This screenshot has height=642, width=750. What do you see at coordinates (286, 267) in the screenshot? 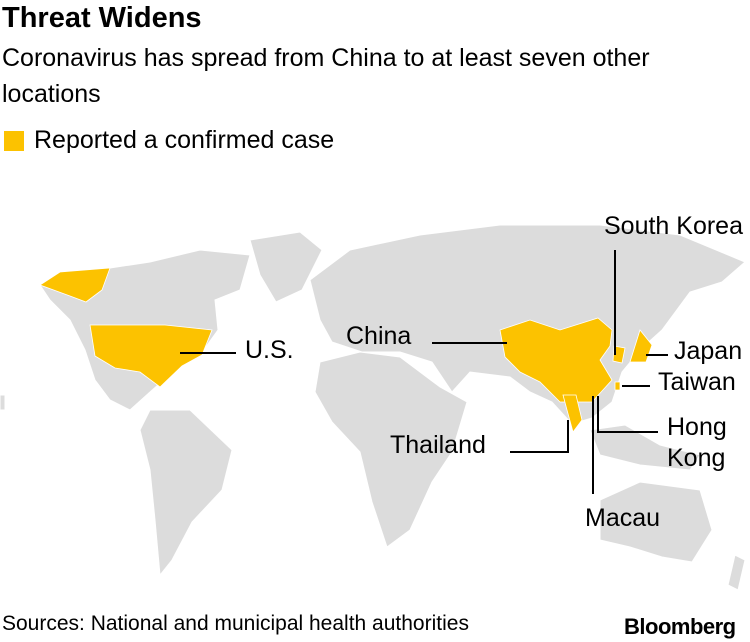
I see `greenland` at bounding box center [286, 267].